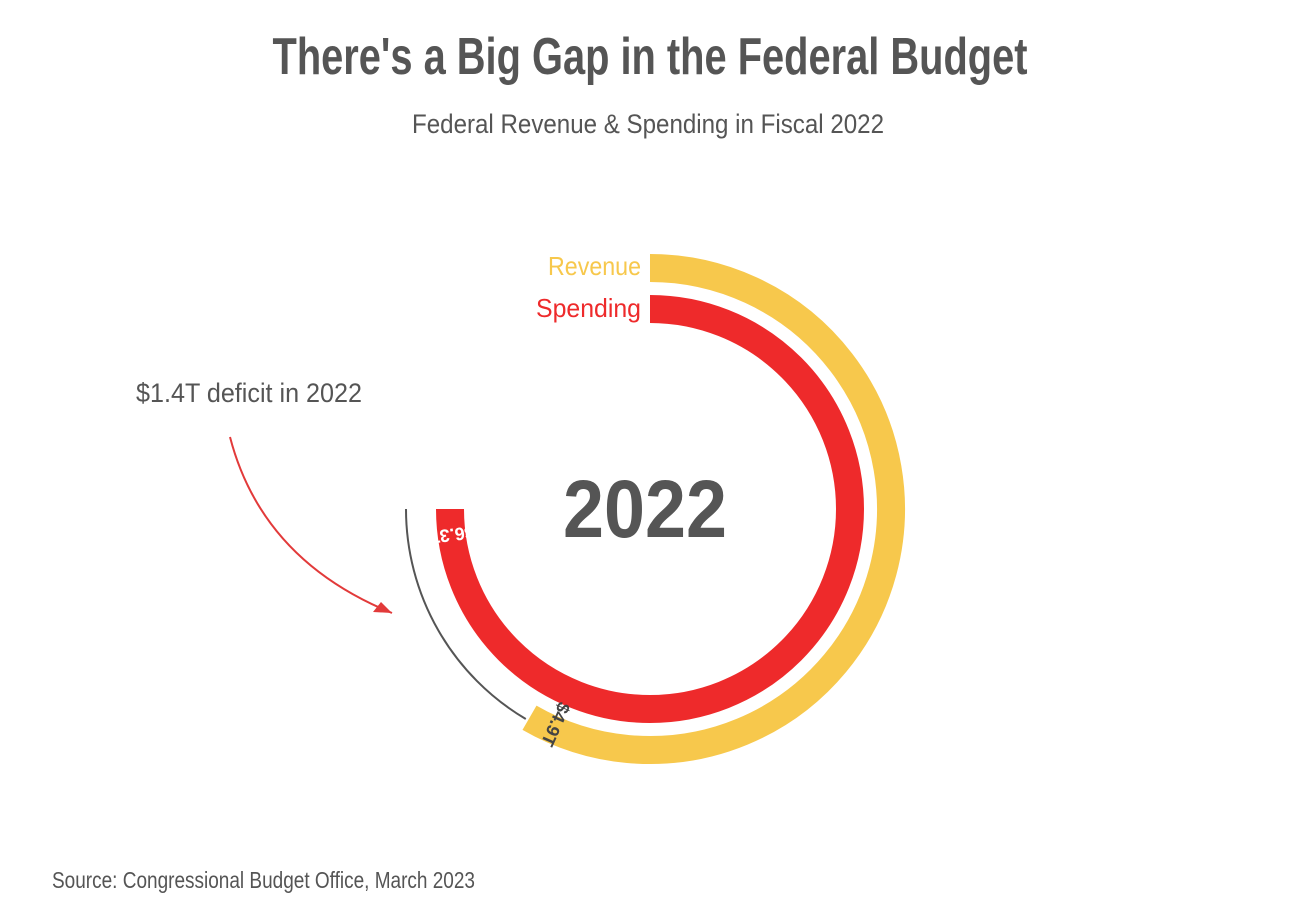  Describe the element at coordinates (382, 607) in the screenshot. I see `deficit-arrow-head` at that location.